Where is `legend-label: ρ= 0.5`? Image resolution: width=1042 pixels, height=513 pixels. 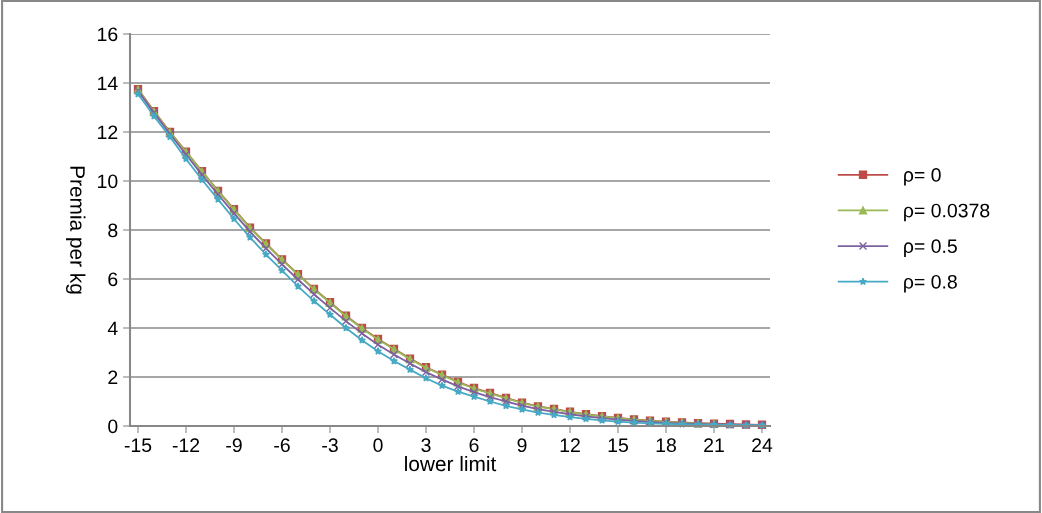 legend-label: ρ= 0.5 is located at coordinates (930, 248).